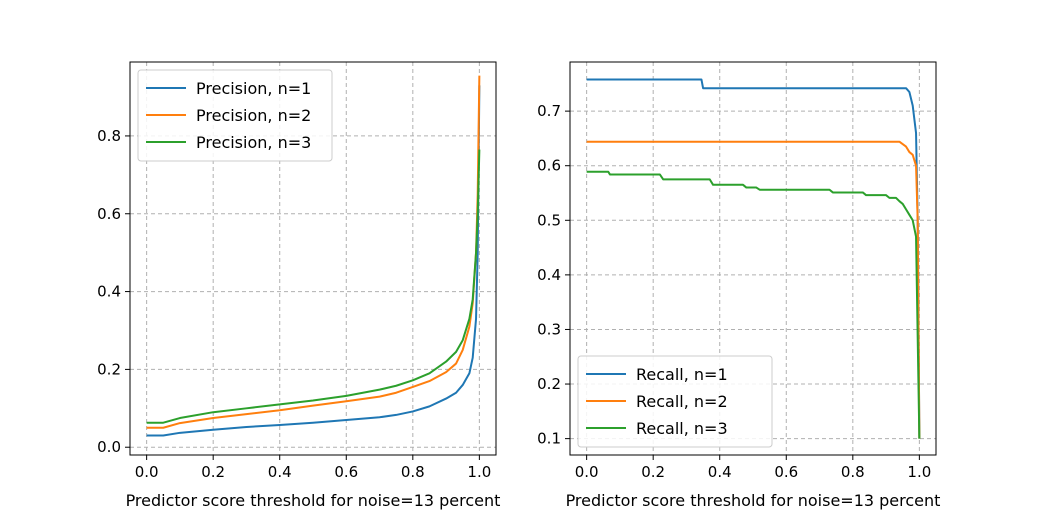 This screenshot has width=1040, height=520. Describe the element at coordinates (109, 292) in the screenshot. I see `chart-0-y-tick-label: 0.4` at that location.